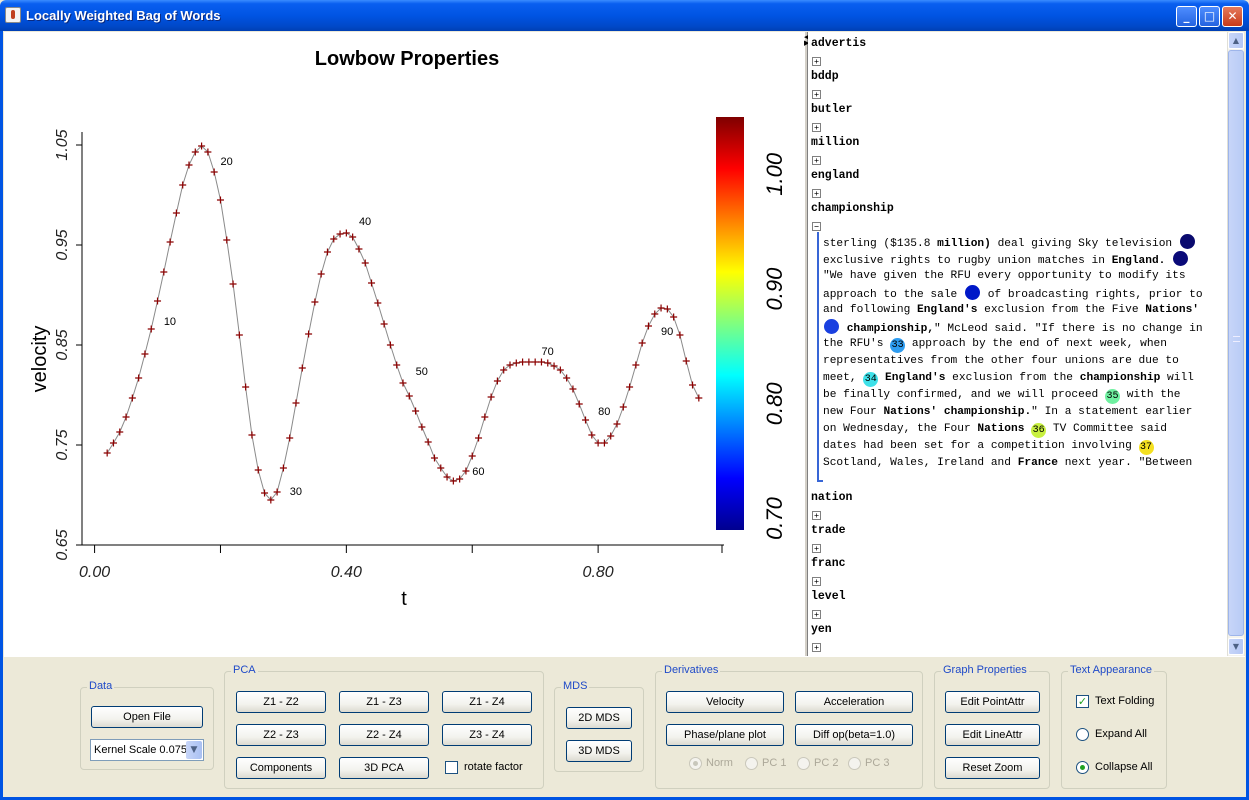 This screenshot has height=800, width=1249. I want to click on velocity-button: Velocity, so click(725, 702).